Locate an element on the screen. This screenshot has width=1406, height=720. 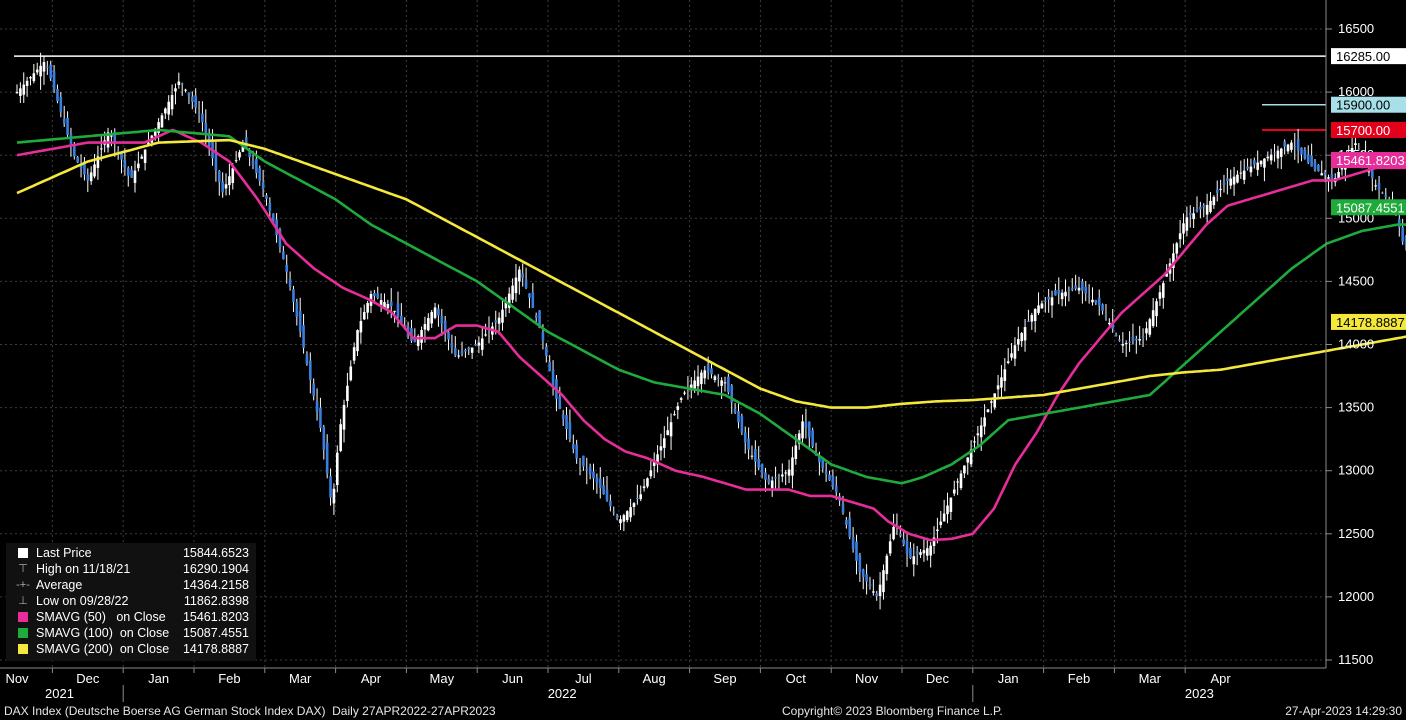
legend-label: Average is located at coordinates (59, 585).